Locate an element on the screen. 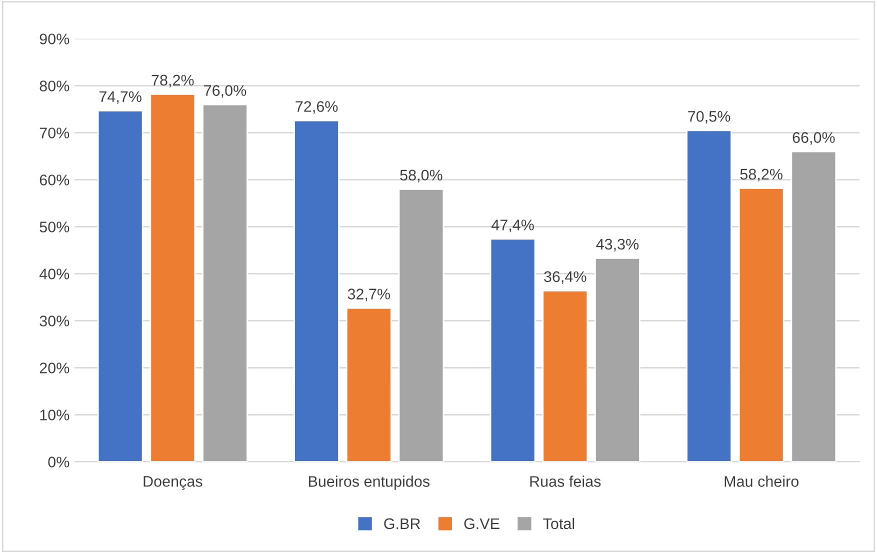 This screenshot has width=877, height=553. data-label: 70,5% is located at coordinates (709, 117).